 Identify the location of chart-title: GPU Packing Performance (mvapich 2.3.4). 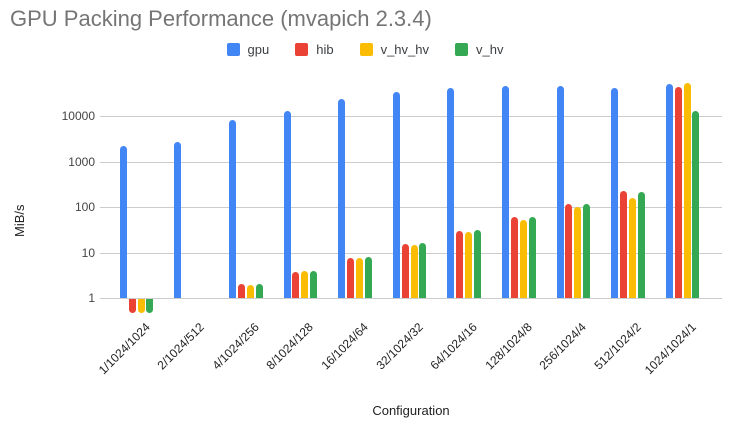
(221, 18).